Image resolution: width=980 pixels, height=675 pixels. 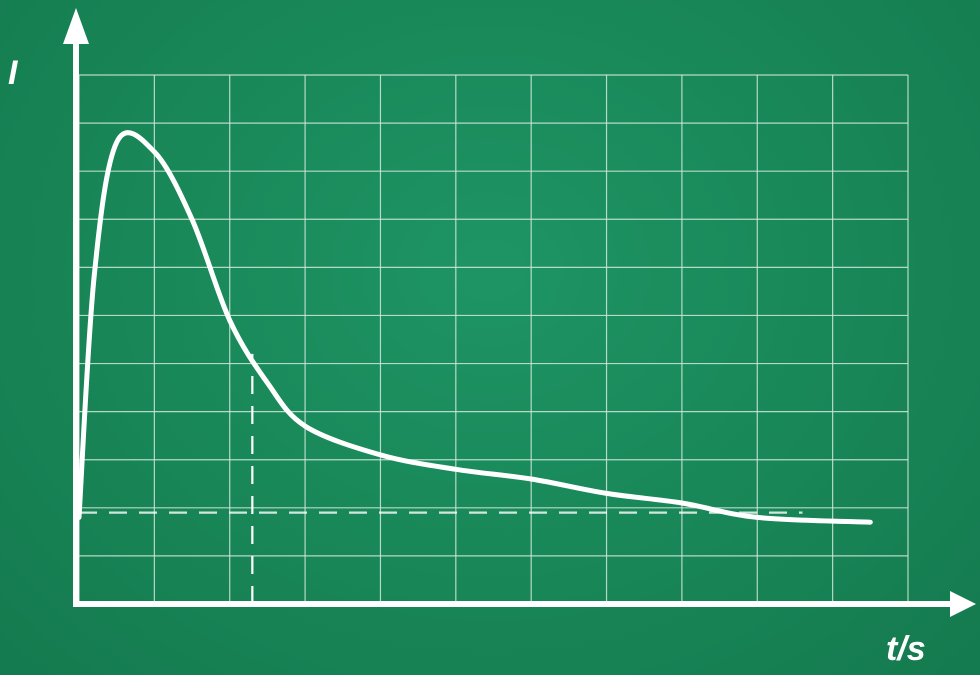 I want to click on x-axis-label: t/s, so click(x=906, y=649).